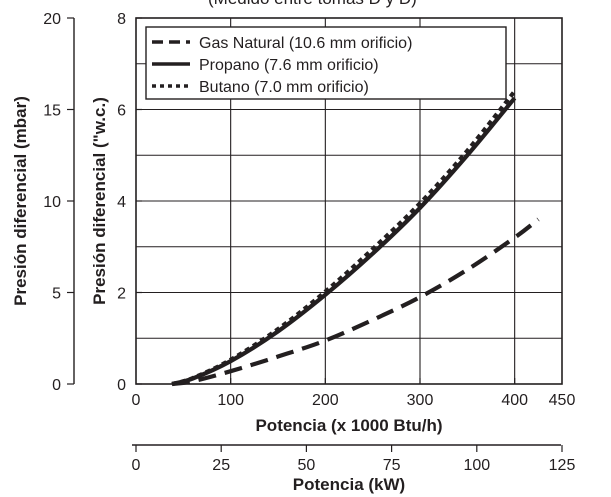  I want to click on x2-tick-label: 100, so click(476, 465).